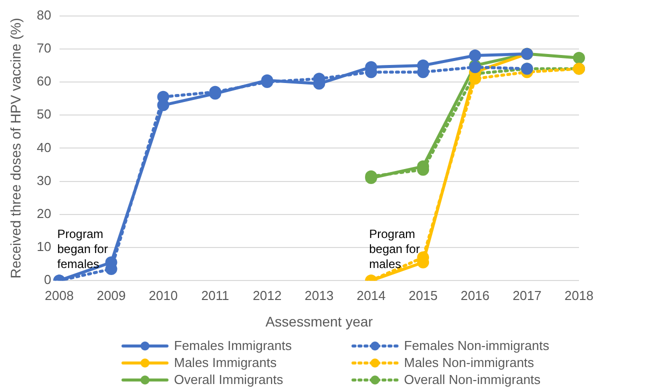 The width and height of the screenshot is (649, 392). I want to click on x-tick-label: 2018, so click(579, 295).